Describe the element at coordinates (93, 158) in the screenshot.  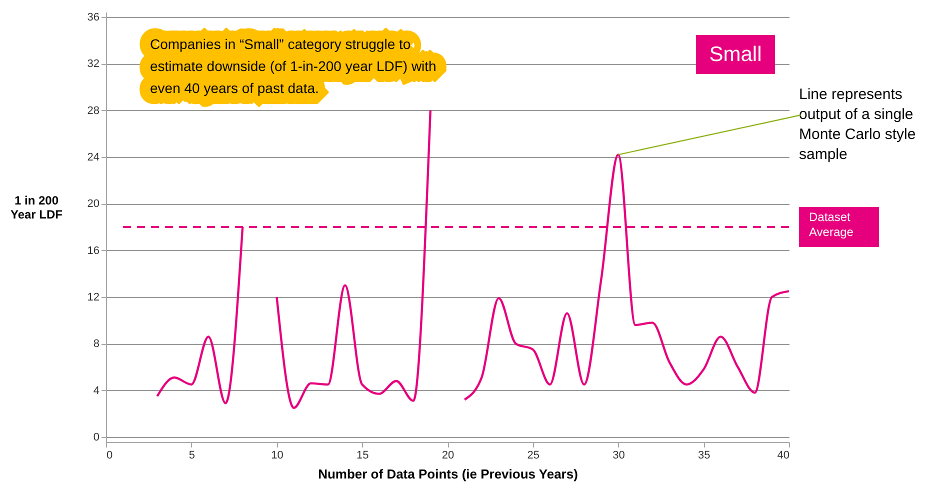
I see `y-tick-label: 24` at that location.